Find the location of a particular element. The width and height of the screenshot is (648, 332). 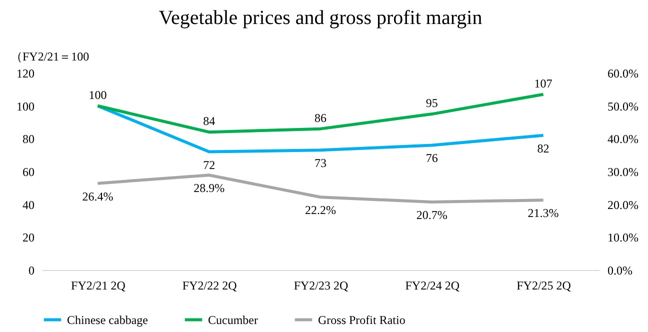

y2-tick-label: 50.0% is located at coordinates (623, 106).